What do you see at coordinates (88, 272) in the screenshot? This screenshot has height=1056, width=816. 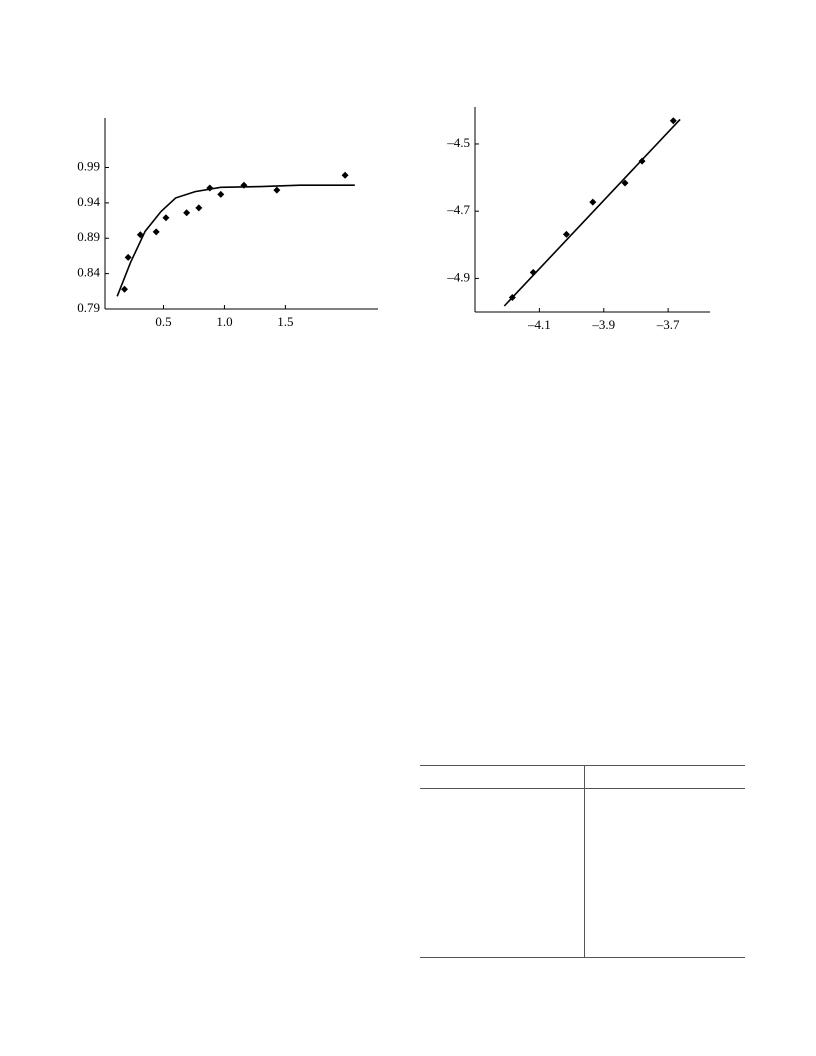 I see `y-tick-label: 0.84` at bounding box center [88, 272].